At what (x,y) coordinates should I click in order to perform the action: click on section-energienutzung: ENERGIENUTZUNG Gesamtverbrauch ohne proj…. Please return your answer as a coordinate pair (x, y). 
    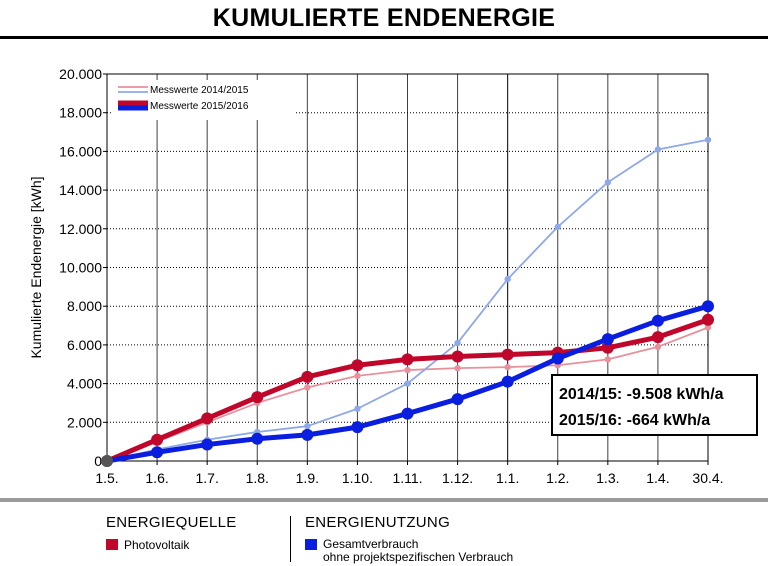
    Looking at the image, I should click on (409, 539).